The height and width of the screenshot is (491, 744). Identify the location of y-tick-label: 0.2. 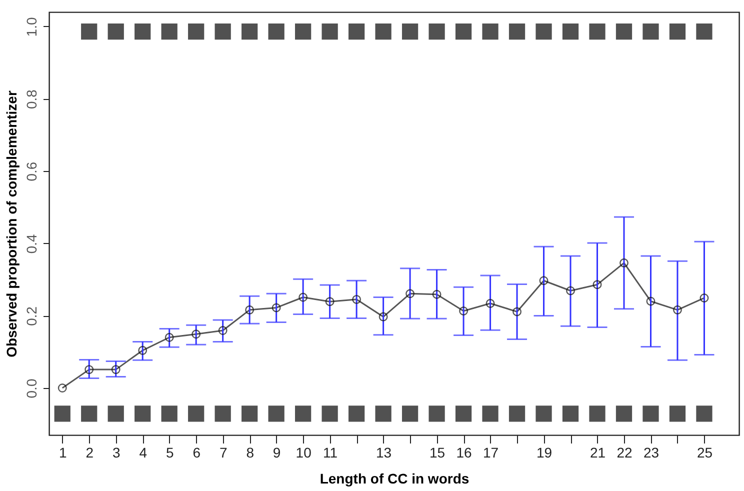
(32, 316).